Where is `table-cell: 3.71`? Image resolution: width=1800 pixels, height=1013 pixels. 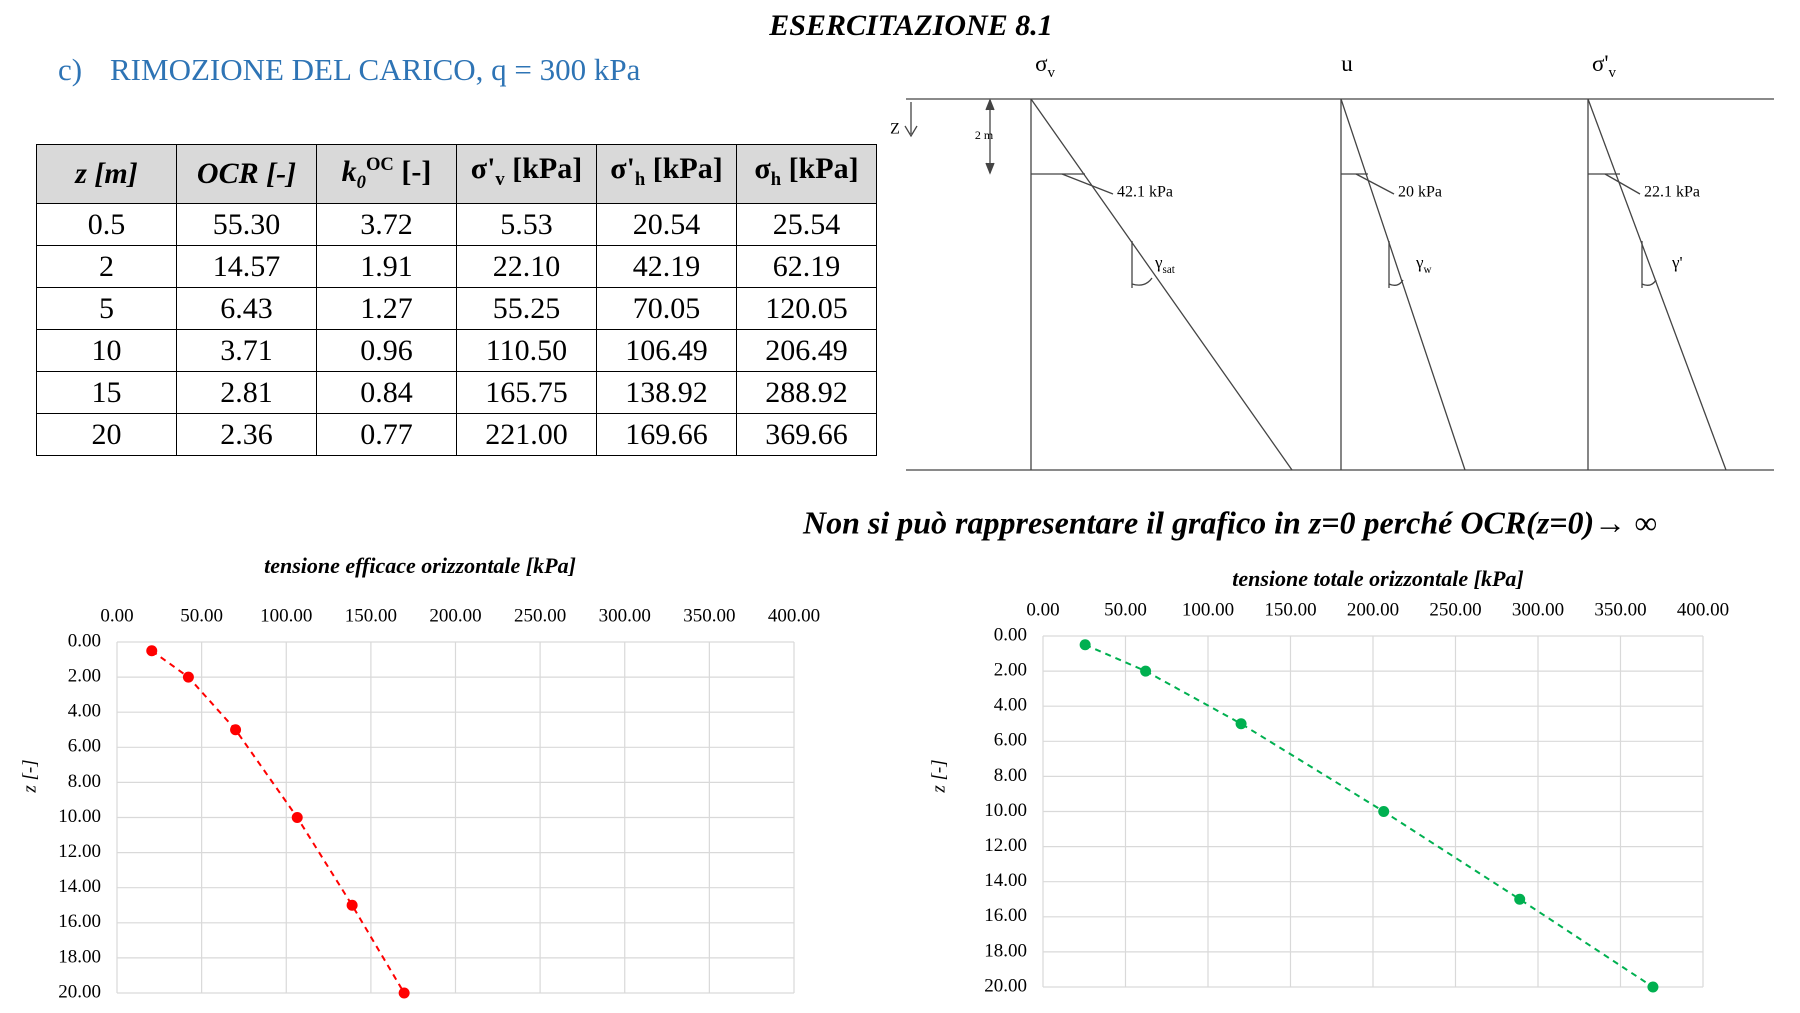 table-cell: 3.71 is located at coordinates (246, 350).